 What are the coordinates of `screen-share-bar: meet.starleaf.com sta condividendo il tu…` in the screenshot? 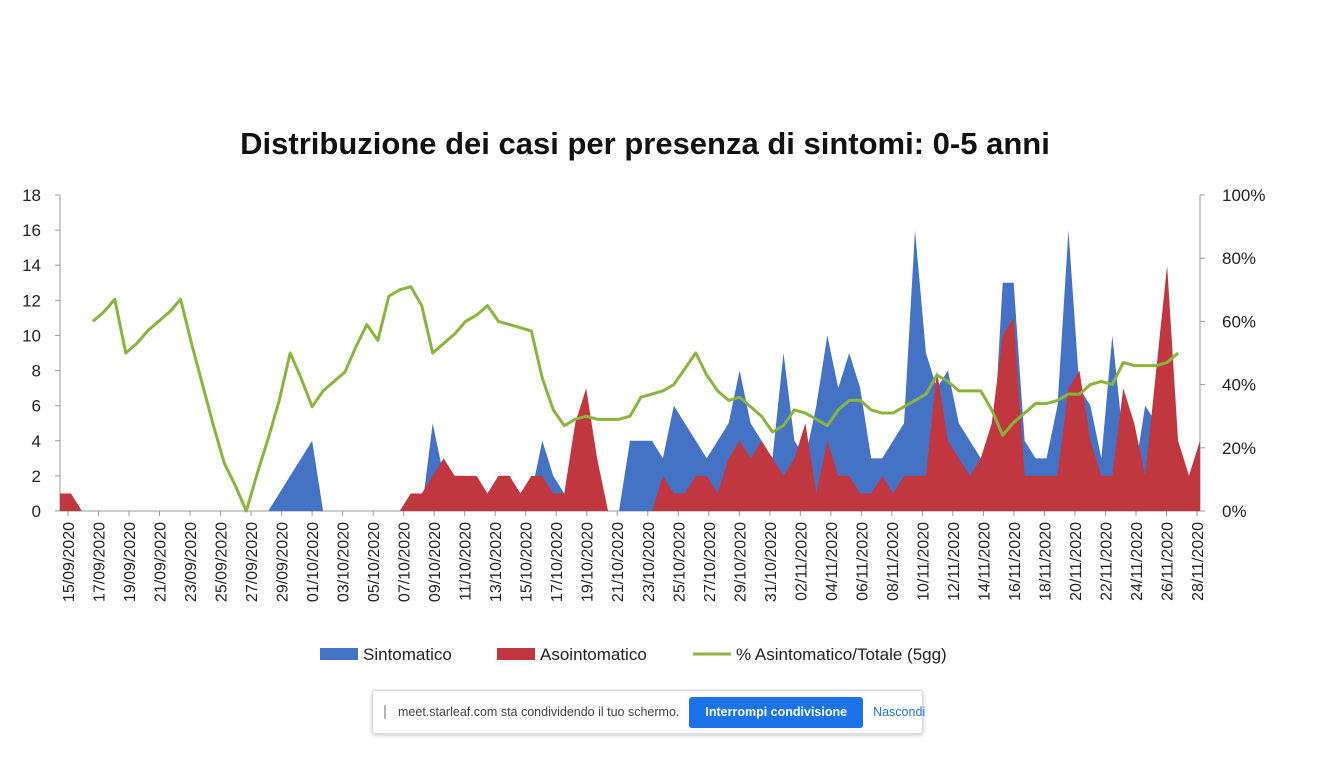 It's located at (649, 712).